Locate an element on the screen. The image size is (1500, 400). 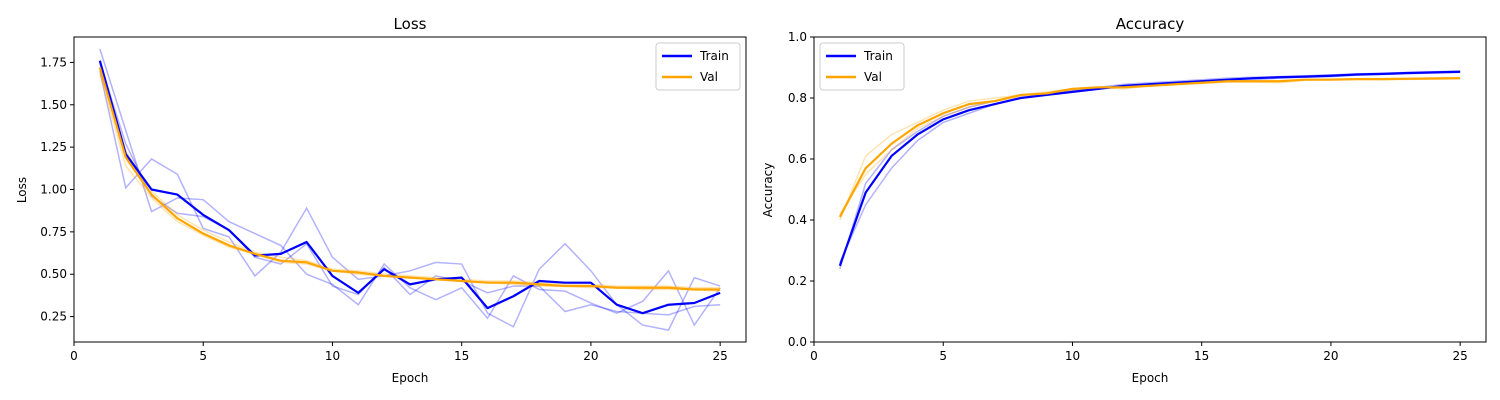
accuracy-y-tick-label: 0.2 is located at coordinates (797, 281).